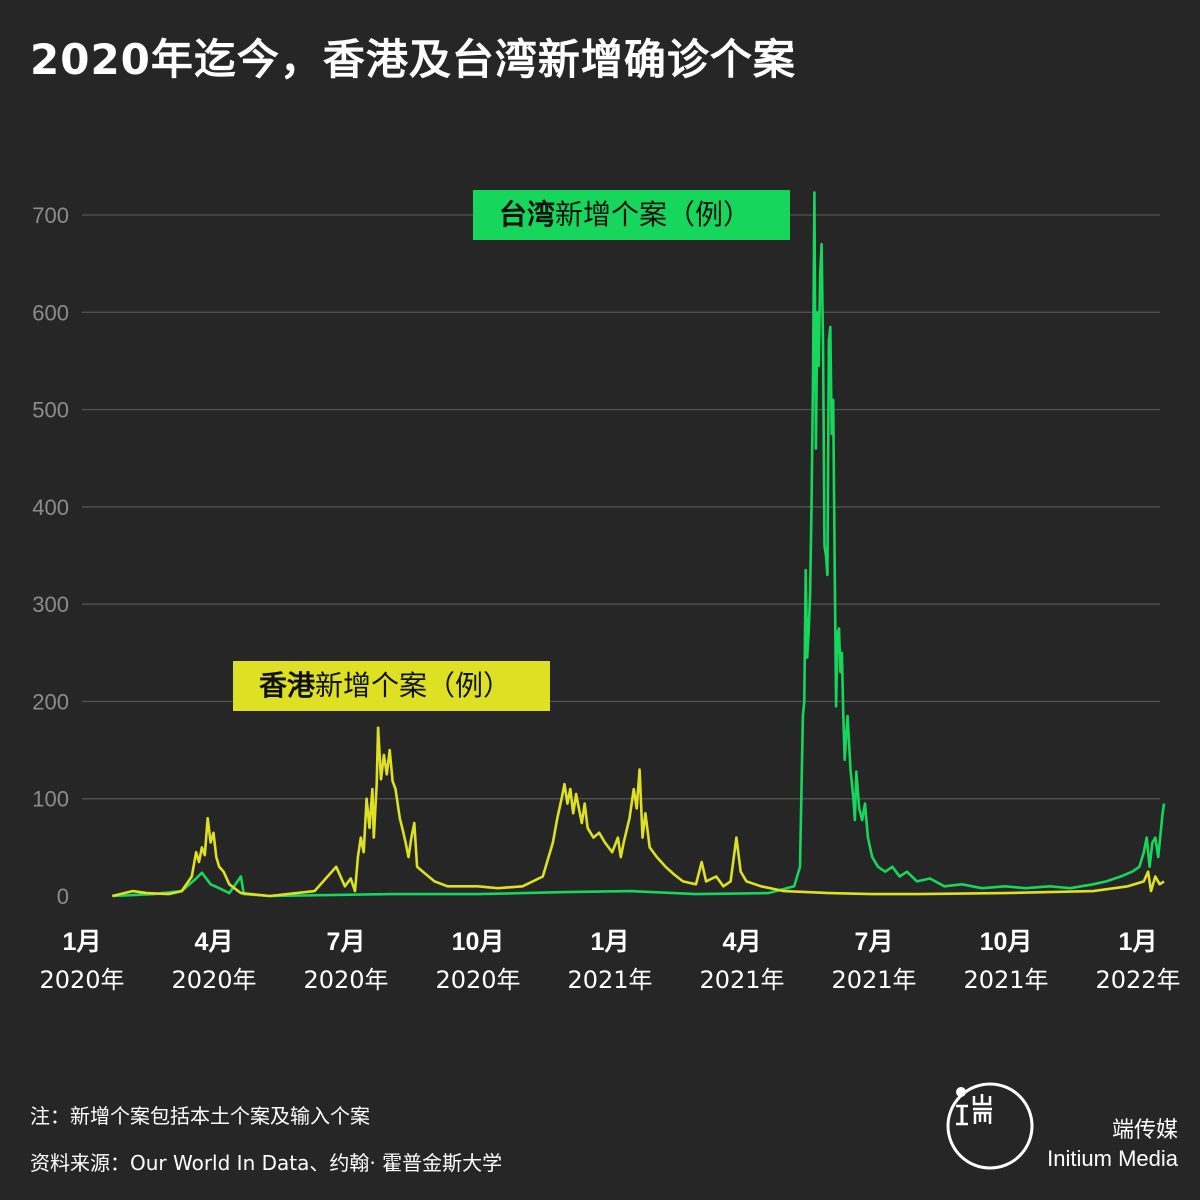  What do you see at coordinates (63, 896) in the screenshot?
I see `y-tick-label: 0` at bounding box center [63, 896].